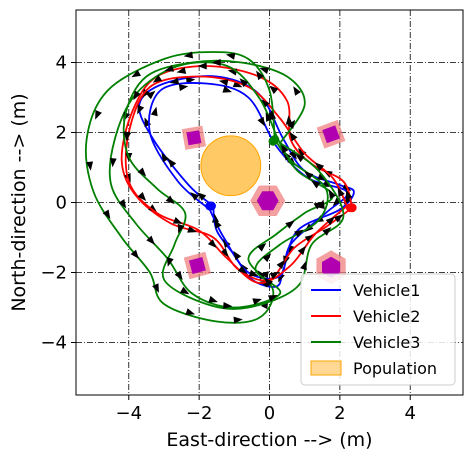  Describe the element at coordinates (269, 413) in the screenshot. I see `x-tick-label: 0` at that location.